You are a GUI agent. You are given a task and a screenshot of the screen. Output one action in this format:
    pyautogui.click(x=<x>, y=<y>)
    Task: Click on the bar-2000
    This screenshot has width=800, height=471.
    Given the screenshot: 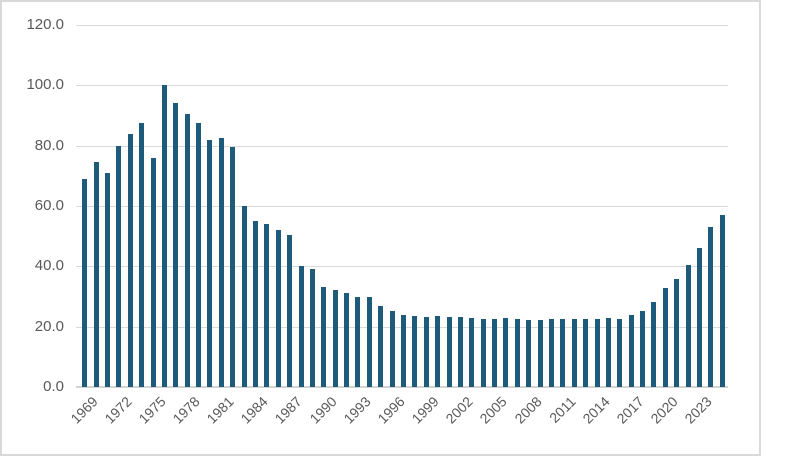 What is the action you would take?
    pyautogui.click(x=438, y=351)
    